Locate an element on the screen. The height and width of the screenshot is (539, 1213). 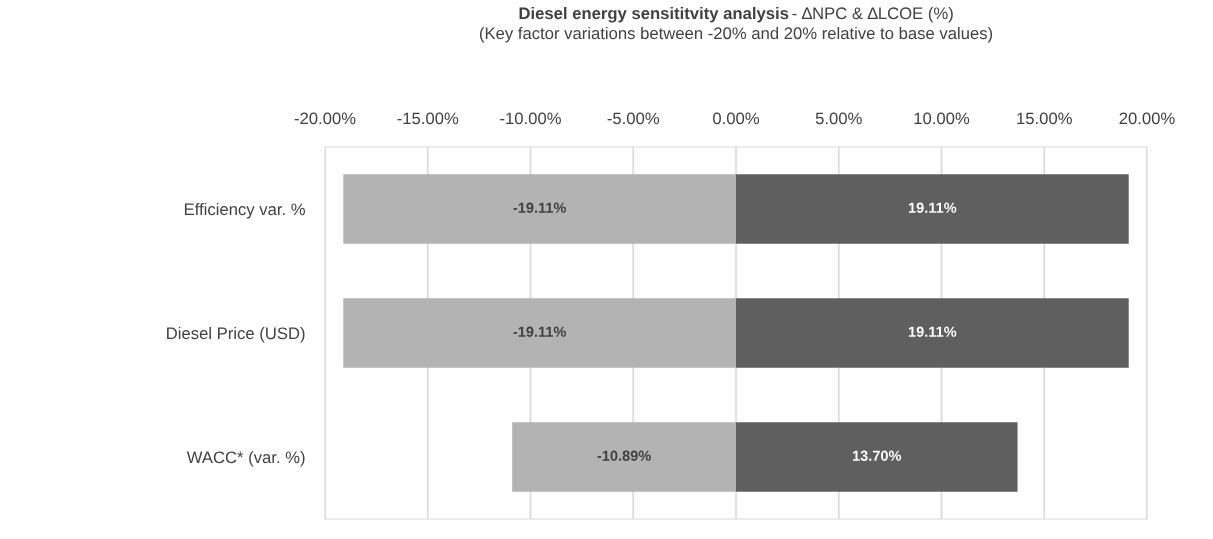
y-tick-label: Diesel Price (USD) is located at coordinates (236, 334).